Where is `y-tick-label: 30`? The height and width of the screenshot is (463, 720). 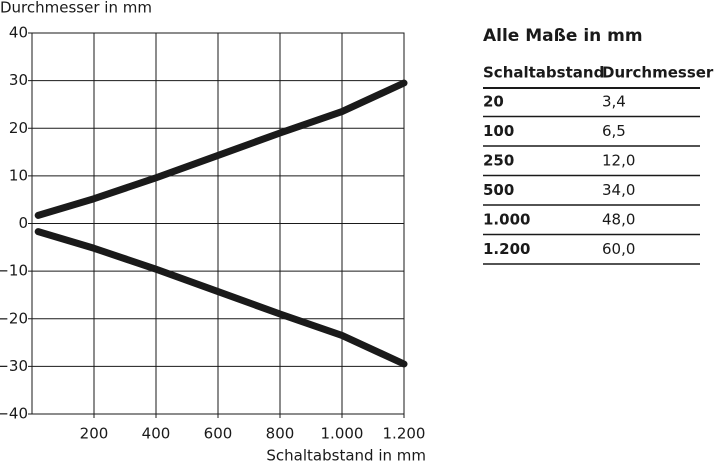 y-tick-label: 30 is located at coordinates (18, 80).